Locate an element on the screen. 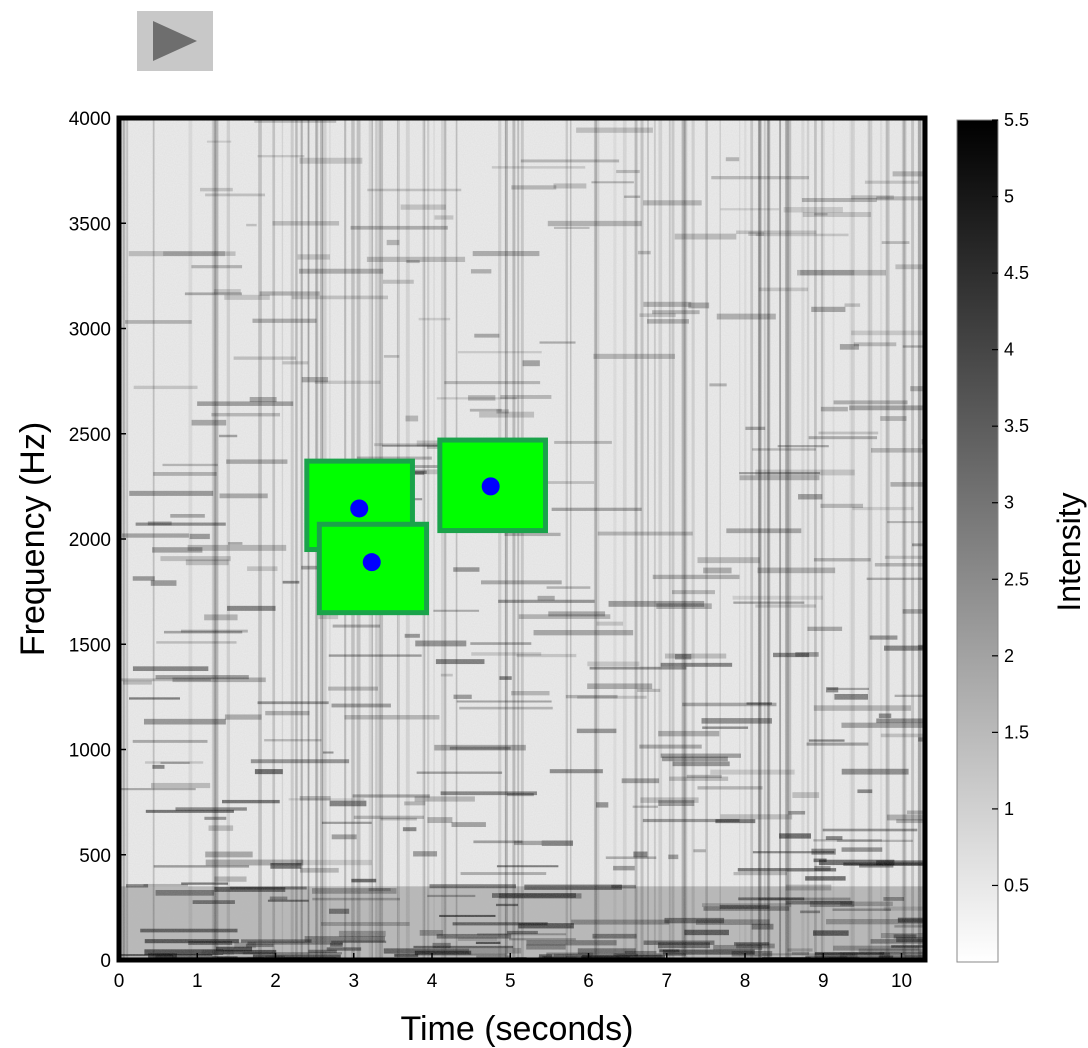 The height and width of the screenshot is (1048, 1088). y-tick-label: 3500 is located at coordinates (90, 224).